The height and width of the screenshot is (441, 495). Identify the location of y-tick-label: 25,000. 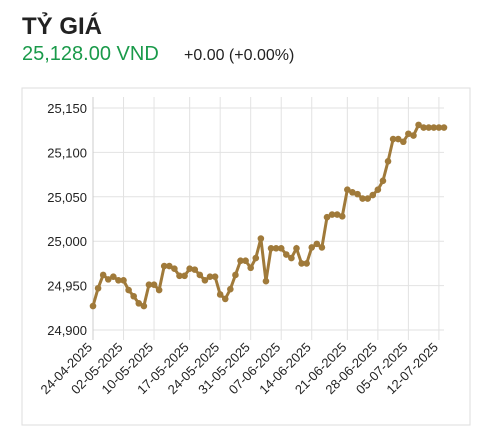
(67, 241).